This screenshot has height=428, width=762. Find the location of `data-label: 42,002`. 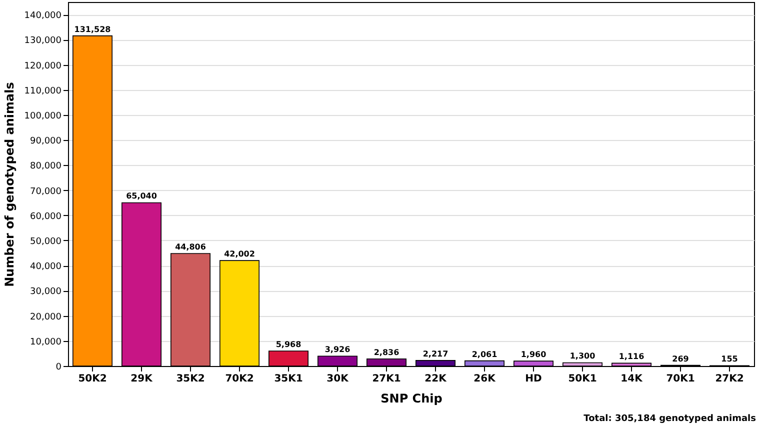

data-label: 42,002 is located at coordinates (239, 254).